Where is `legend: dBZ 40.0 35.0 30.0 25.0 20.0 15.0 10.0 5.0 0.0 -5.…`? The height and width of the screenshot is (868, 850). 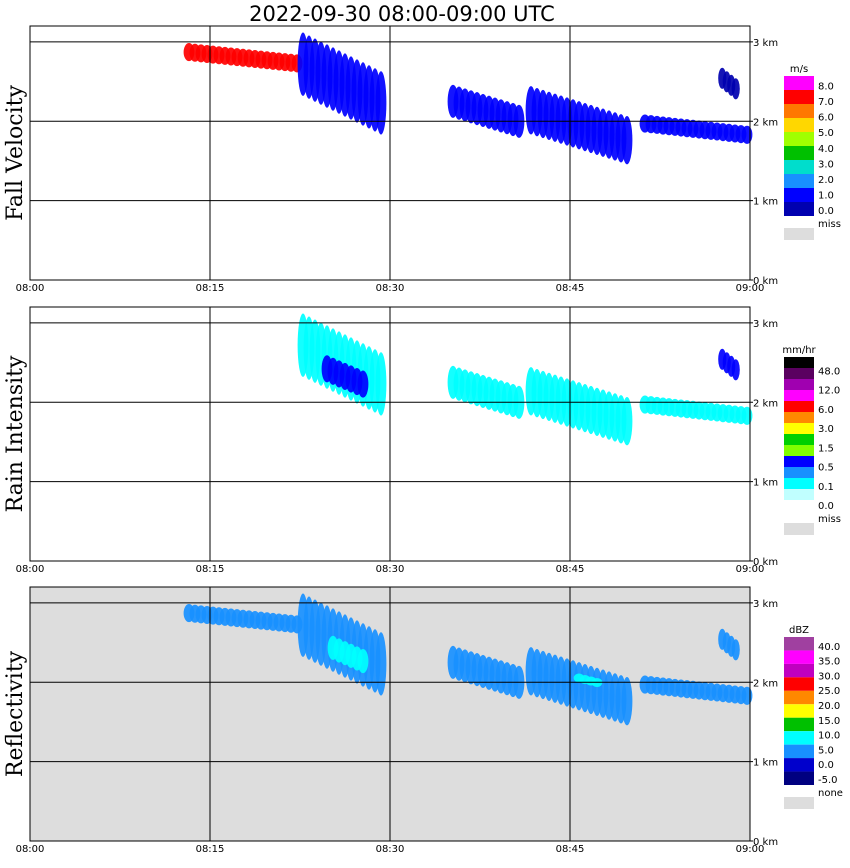 legend: dBZ 40.0 35.0 30.0 25.0 20.0 15.0 10.0 5.0 0.0 -5.… is located at coordinates (813, 717).